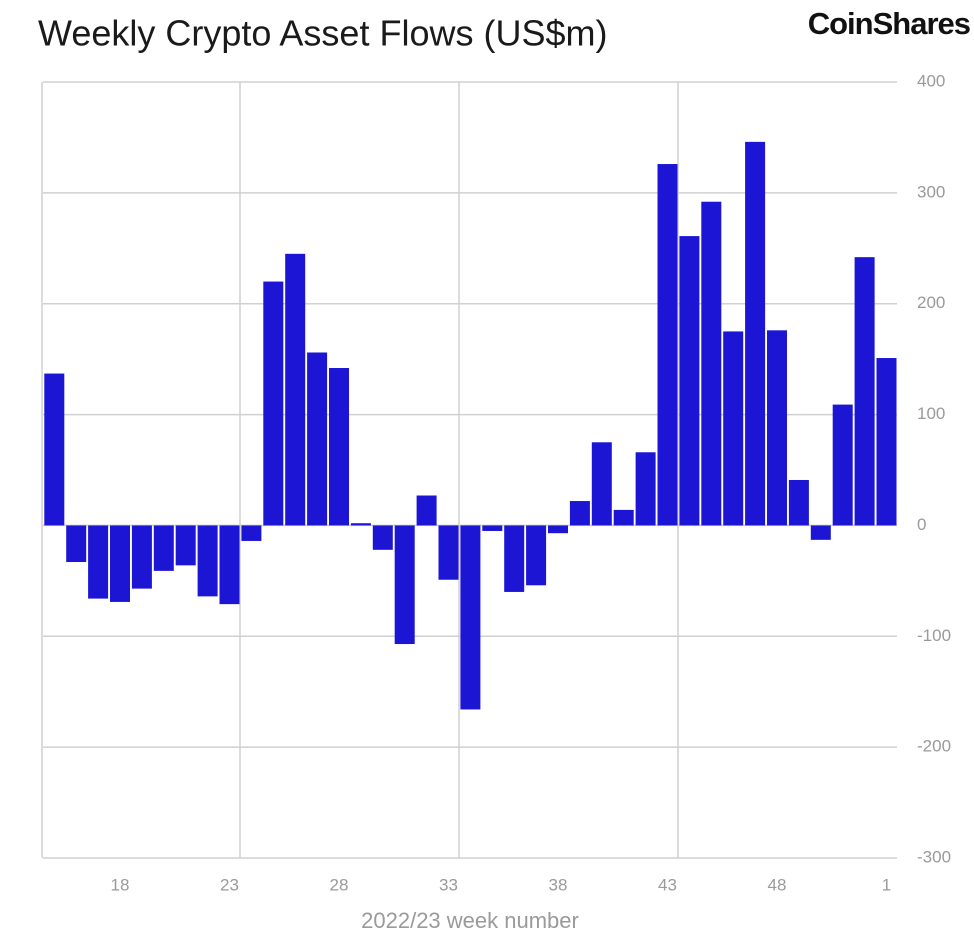 This screenshot has height=946, width=974. I want to click on x-axis-label: 2022/23 week number, so click(470, 920).